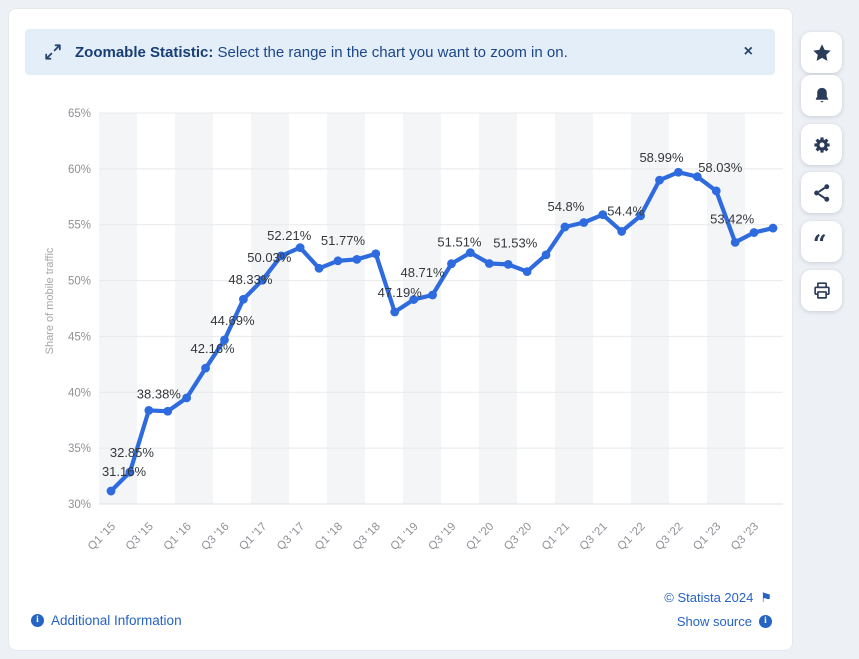  I want to click on favorite-button, so click(821, 52).